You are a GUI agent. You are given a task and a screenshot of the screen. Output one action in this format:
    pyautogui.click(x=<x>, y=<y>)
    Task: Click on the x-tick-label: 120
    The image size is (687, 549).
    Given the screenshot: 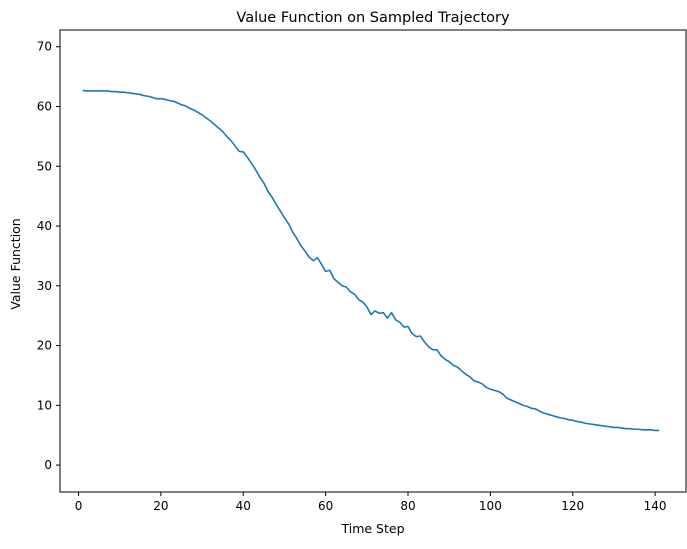 What is the action you would take?
    pyautogui.click(x=572, y=506)
    